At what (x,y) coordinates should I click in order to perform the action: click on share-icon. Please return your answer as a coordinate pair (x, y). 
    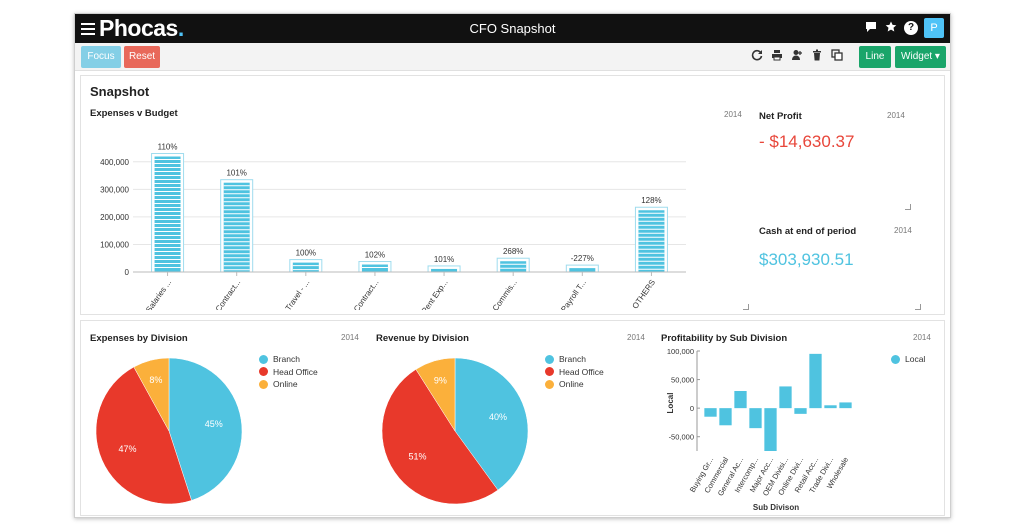
    Looking at the image, I should click on (797, 56).